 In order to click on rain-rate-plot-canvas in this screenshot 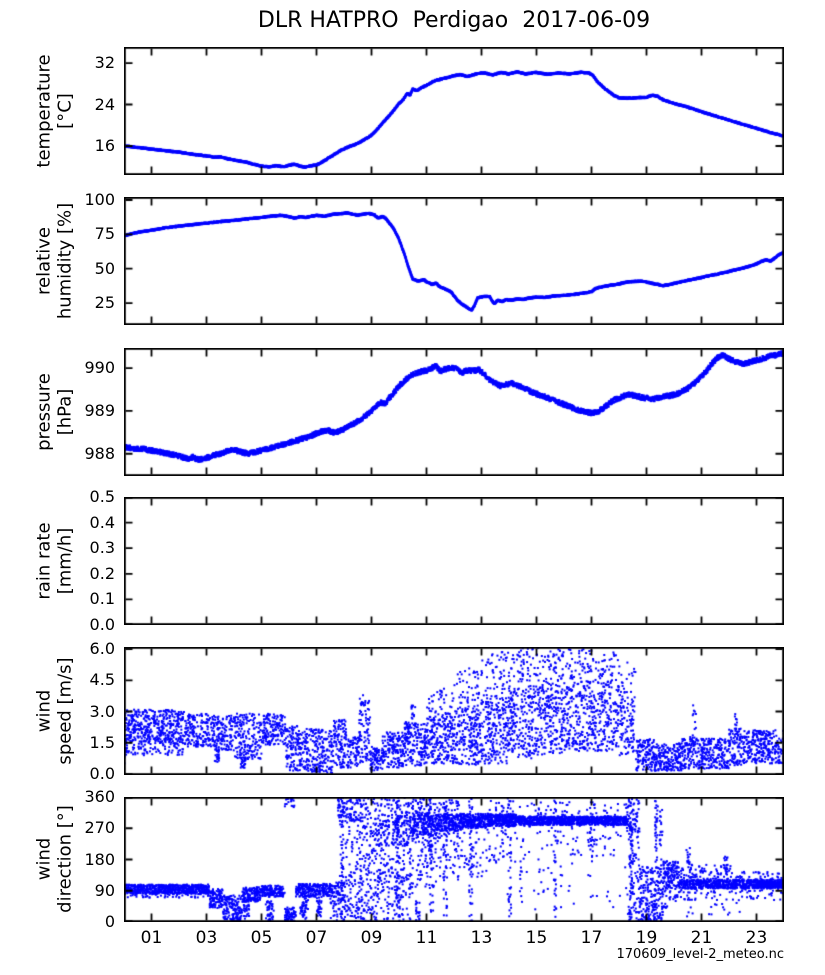, I will do `click(454, 561)`.